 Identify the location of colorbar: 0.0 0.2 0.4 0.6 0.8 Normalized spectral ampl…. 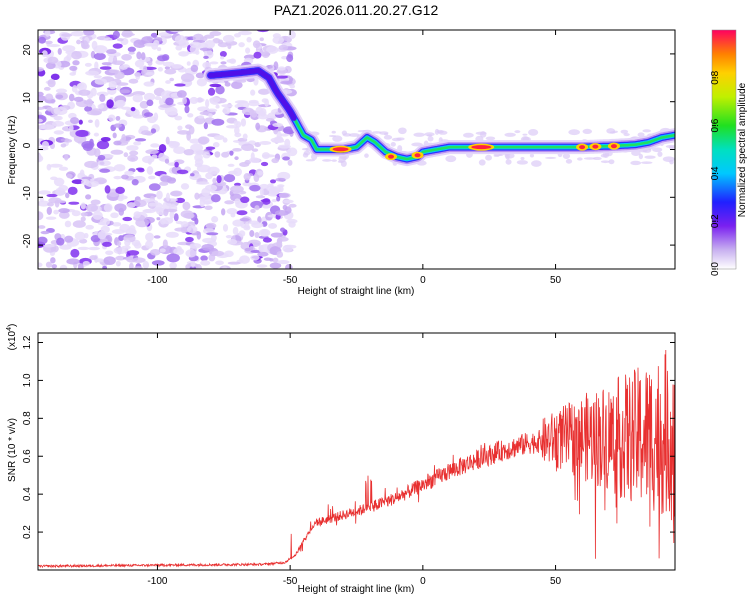
(729, 152).